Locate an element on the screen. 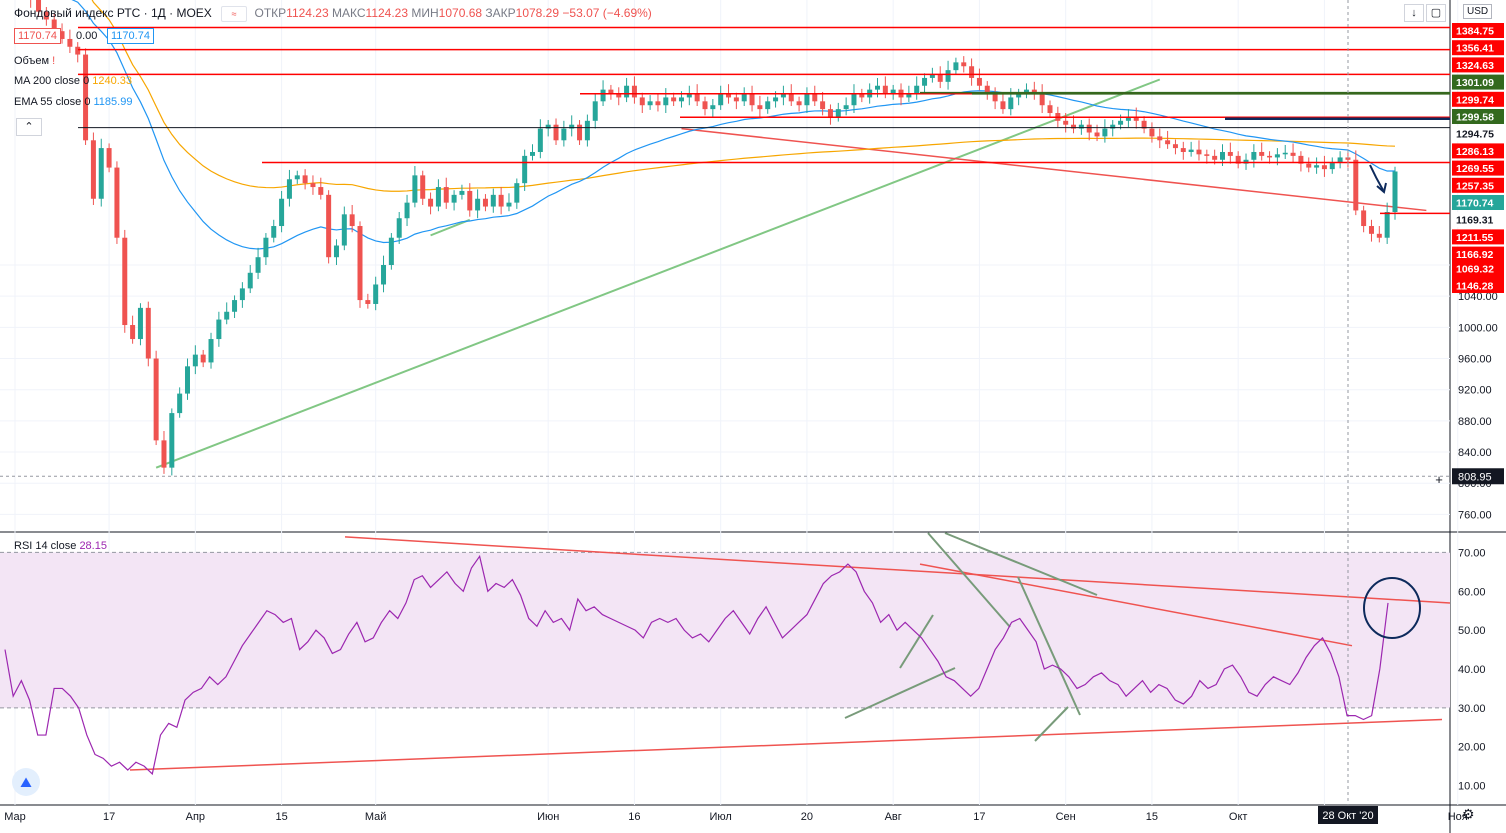  add-level-plus-icon: + is located at coordinates (1439, 479).